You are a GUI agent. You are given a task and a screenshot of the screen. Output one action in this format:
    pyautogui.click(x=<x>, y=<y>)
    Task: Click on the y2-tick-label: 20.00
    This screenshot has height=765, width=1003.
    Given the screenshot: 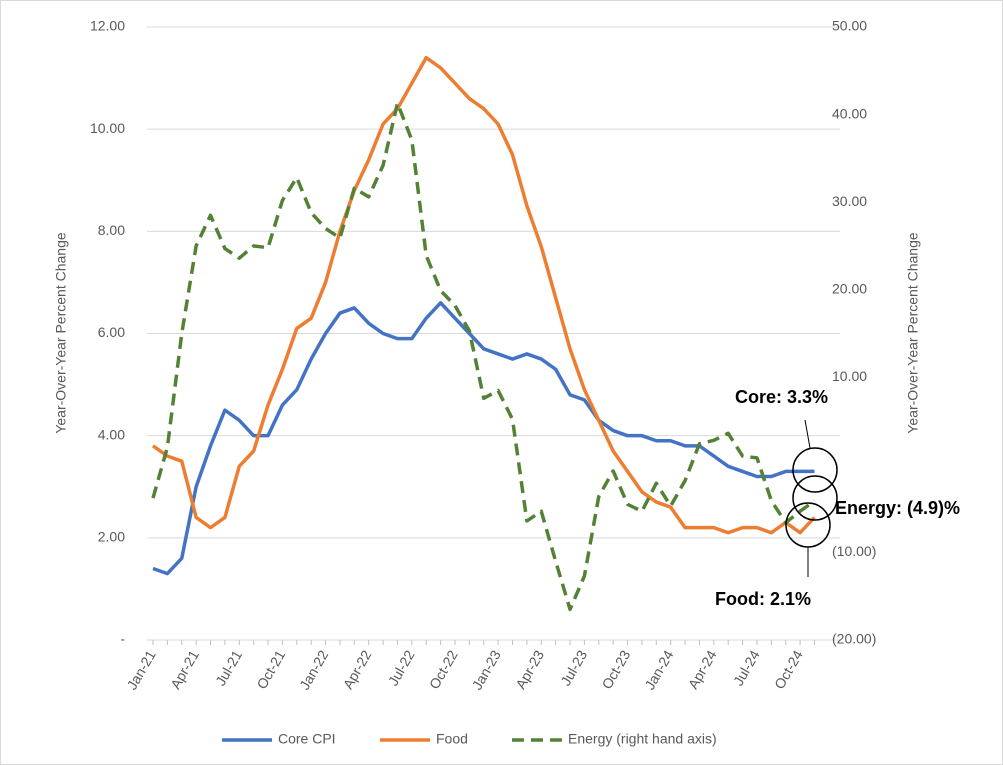 What is the action you would take?
    pyautogui.click(x=849, y=288)
    